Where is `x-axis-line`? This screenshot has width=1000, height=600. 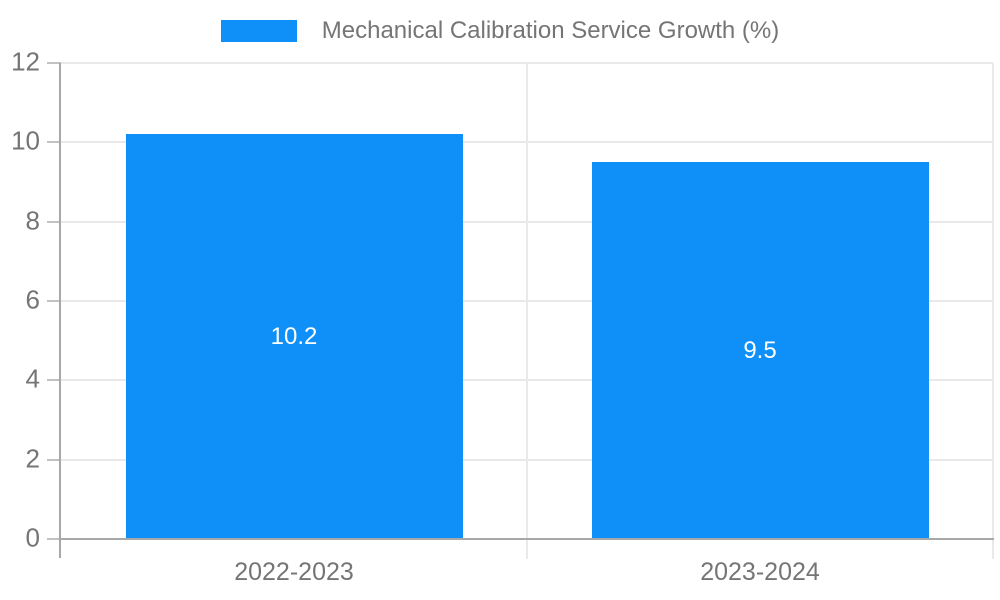
x-axis-line is located at coordinates (526, 539).